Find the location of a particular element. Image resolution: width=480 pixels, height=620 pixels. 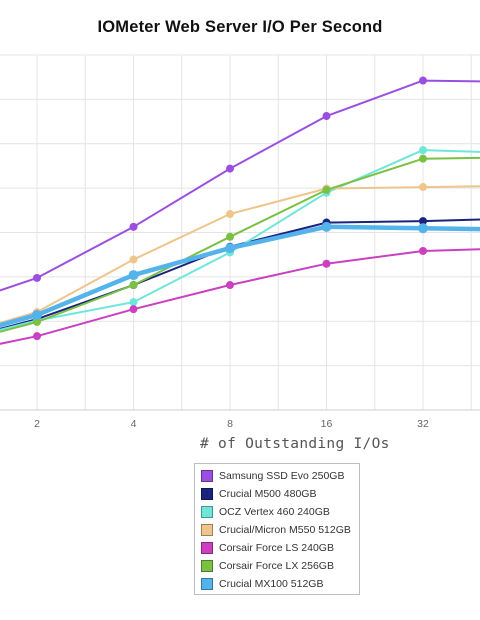

legend-label: Samsung SSD Evo 250GB is located at coordinates (282, 476).